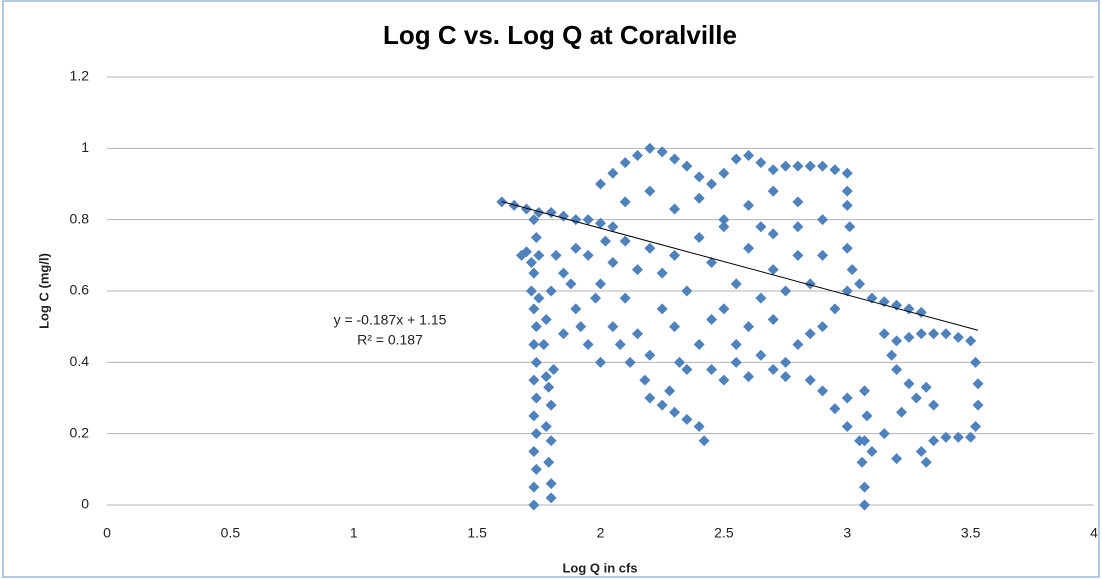 The height and width of the screenshot is (579, 1102). I want to click on x-tick-label: 2.5, so click(724, 533).